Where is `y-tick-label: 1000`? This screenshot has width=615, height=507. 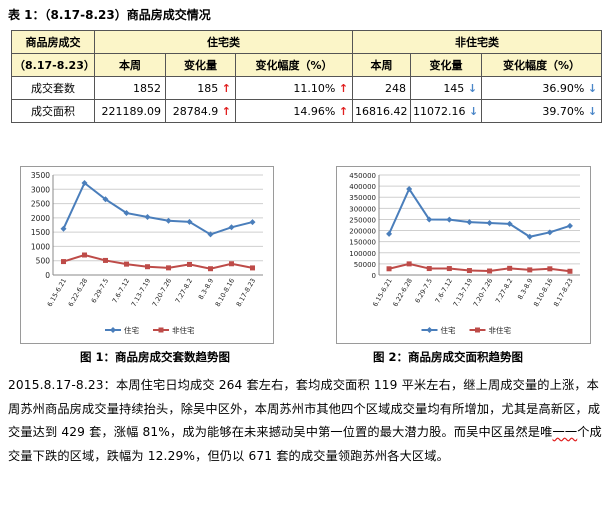
y-tick-label: 1000 is located at coordinates (40, 246).